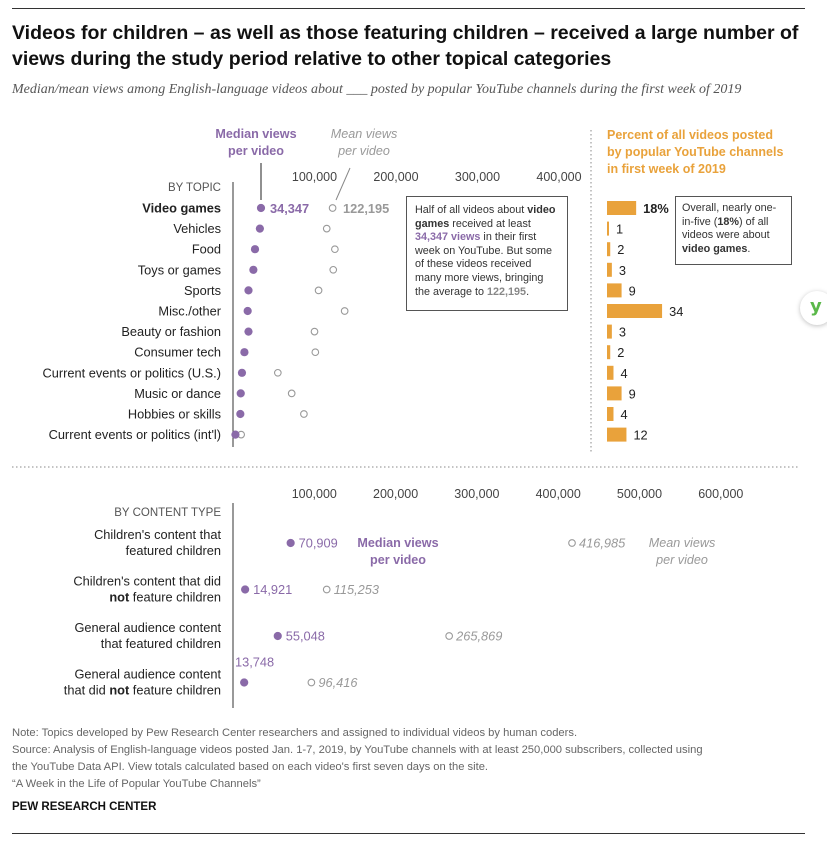  I want to click on bars-header-1: Percent of all videos posted, so click(690, 135).